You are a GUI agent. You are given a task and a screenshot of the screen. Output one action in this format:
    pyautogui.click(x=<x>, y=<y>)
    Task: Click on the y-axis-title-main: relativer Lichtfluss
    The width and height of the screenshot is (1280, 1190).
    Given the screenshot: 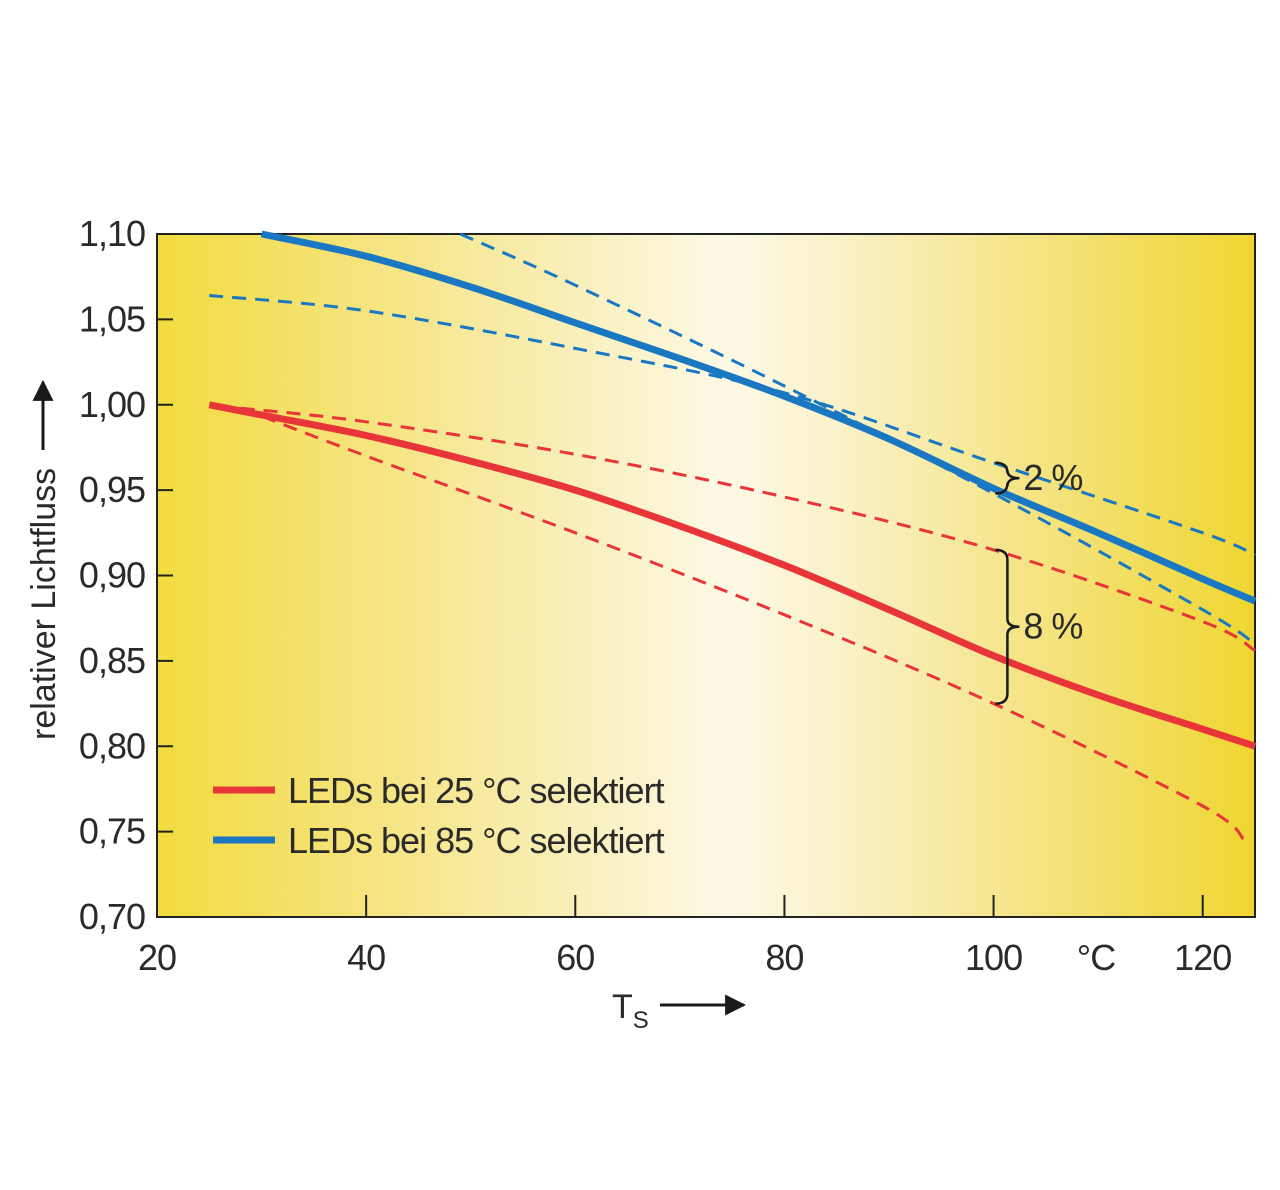 What is the action you would take?
    pyautogui.click(x=44, y=604)
    